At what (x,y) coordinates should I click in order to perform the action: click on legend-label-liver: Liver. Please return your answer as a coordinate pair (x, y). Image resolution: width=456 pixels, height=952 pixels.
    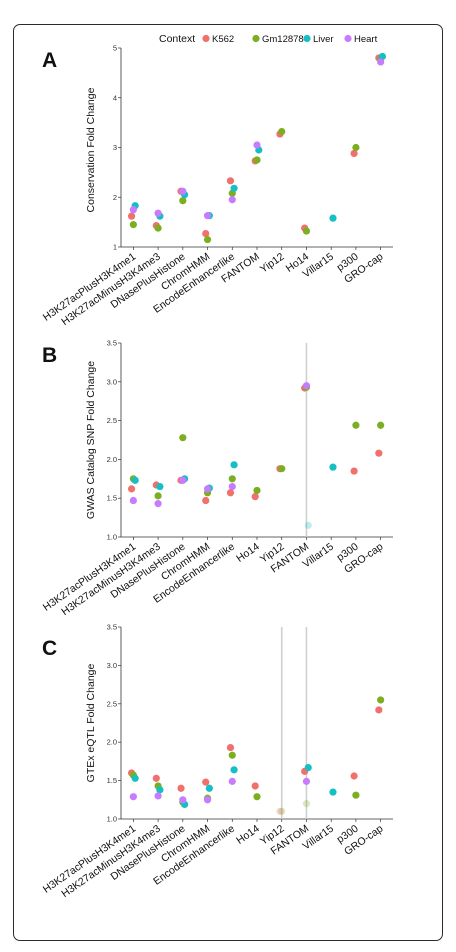
    Looking at the image, I should click on (323, 39).